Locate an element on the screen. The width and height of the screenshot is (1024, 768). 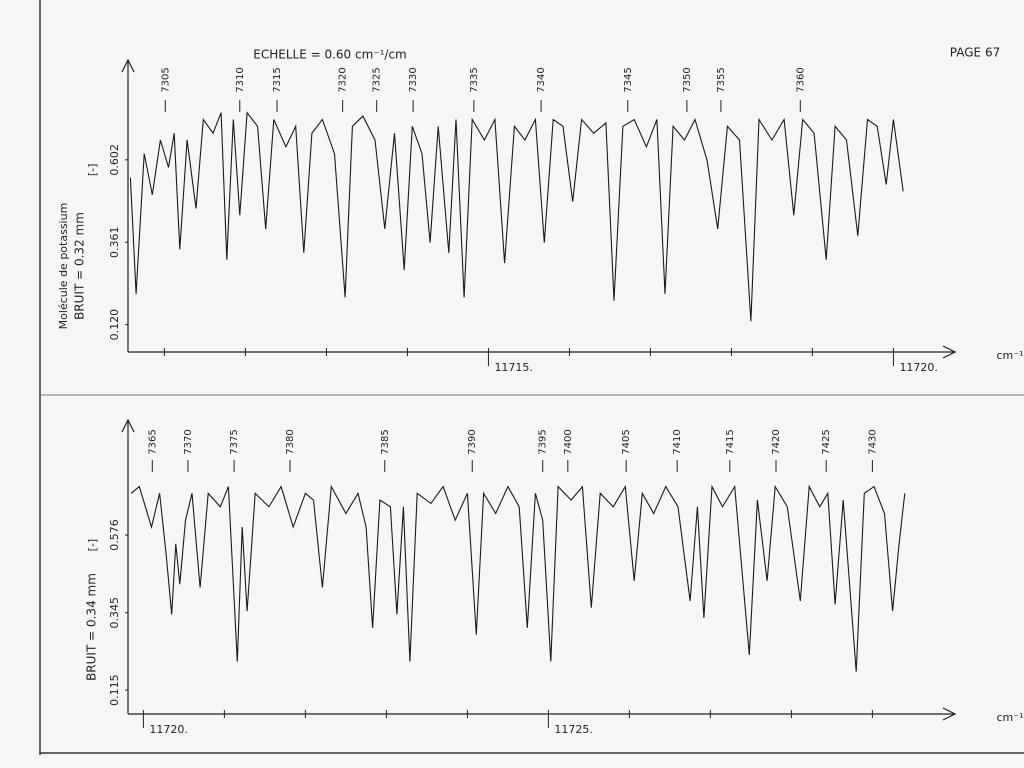
caption: Molécule de potassium is located at coordinates (63, 266).